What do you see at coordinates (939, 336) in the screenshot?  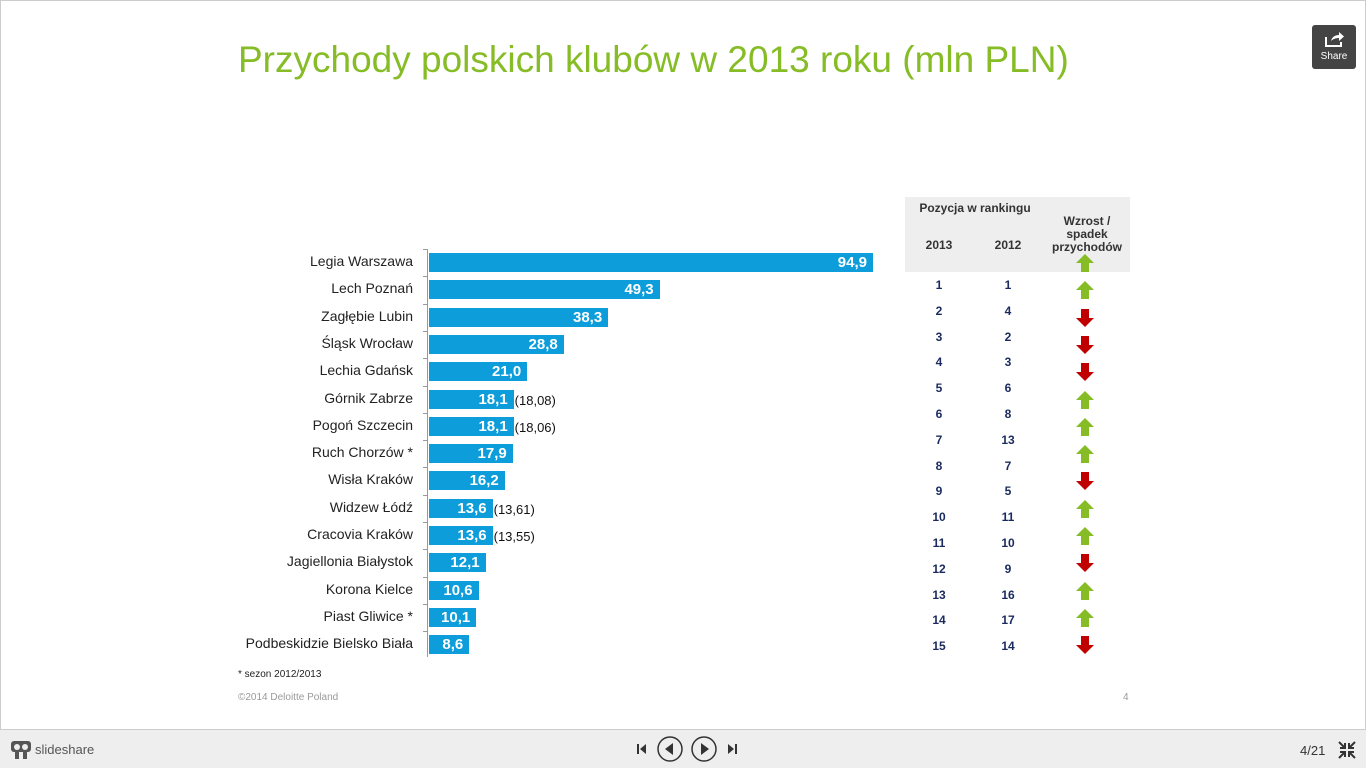 I see `rank-2013: 3` at bounding box center [939, 336].